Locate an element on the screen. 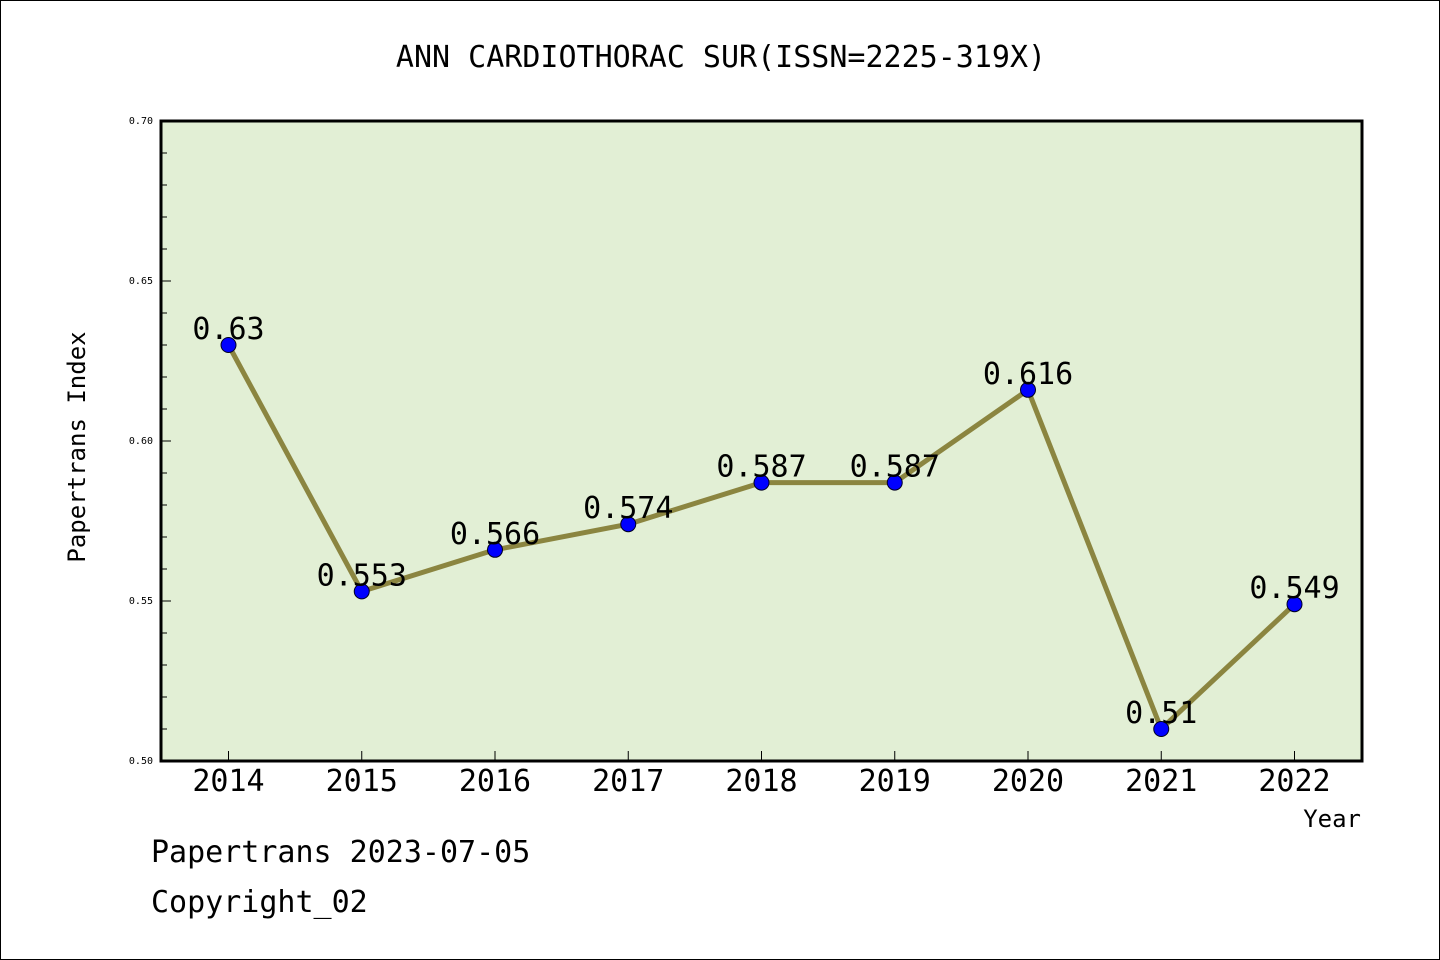 This screenshot has height=960, width=1440. x-tick-label: 2018 is located at coordinates (761, 781).